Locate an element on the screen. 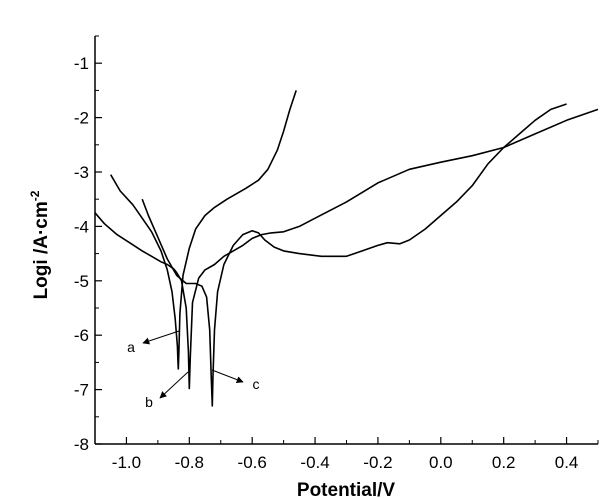 This screenshot has height=498, width=616. annotation-arrow-a is located at coordinates (161, 337).